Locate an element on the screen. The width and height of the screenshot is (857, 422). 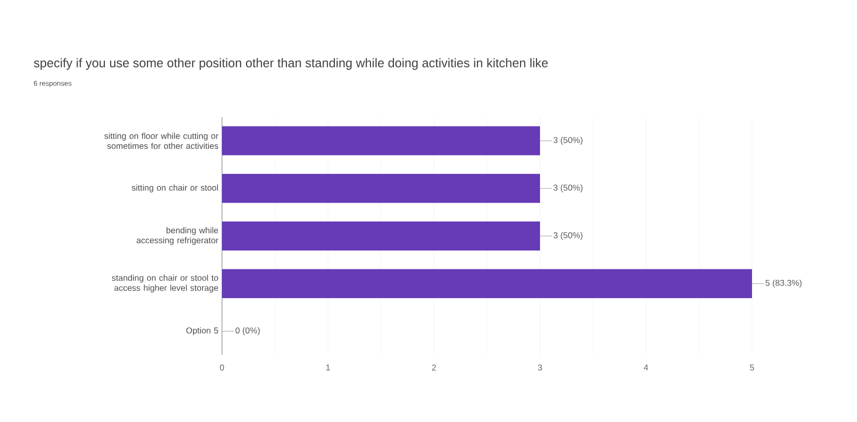
chart-title: specify if you use some other position other than standing while doing activities in kitchen like is located at coordinates (291, 64).